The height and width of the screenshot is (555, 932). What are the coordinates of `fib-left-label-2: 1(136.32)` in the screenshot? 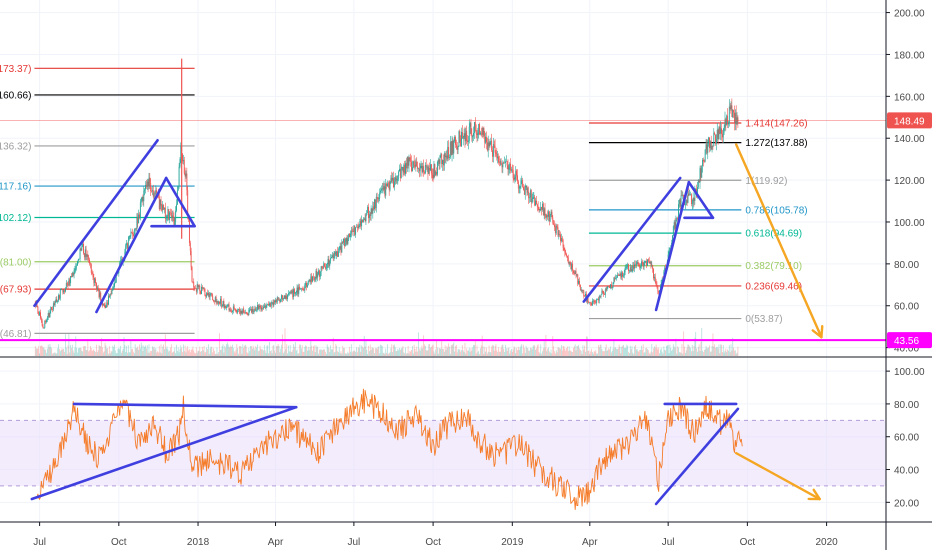 It's located at (15, 146).